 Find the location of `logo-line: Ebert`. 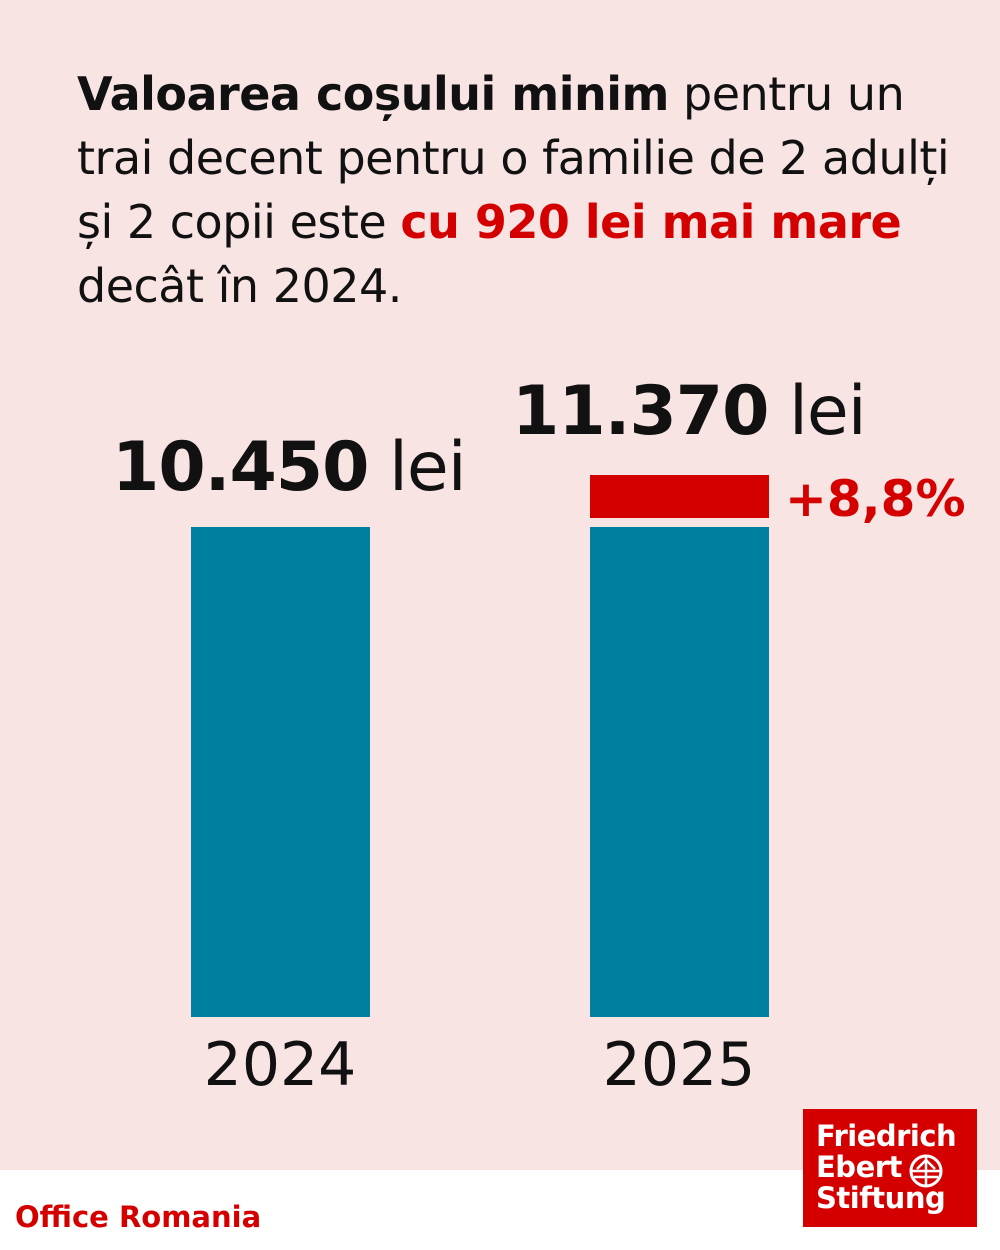

logo-line: Ebert is located at coordinates (859, 1167).